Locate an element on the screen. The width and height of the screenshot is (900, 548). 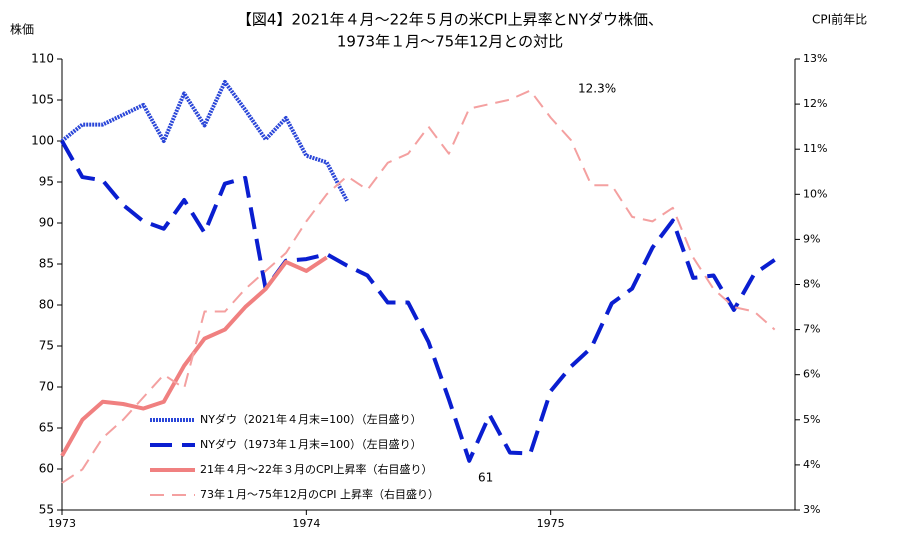
y-tick-label: 75 is located at coordinates (46, 346).